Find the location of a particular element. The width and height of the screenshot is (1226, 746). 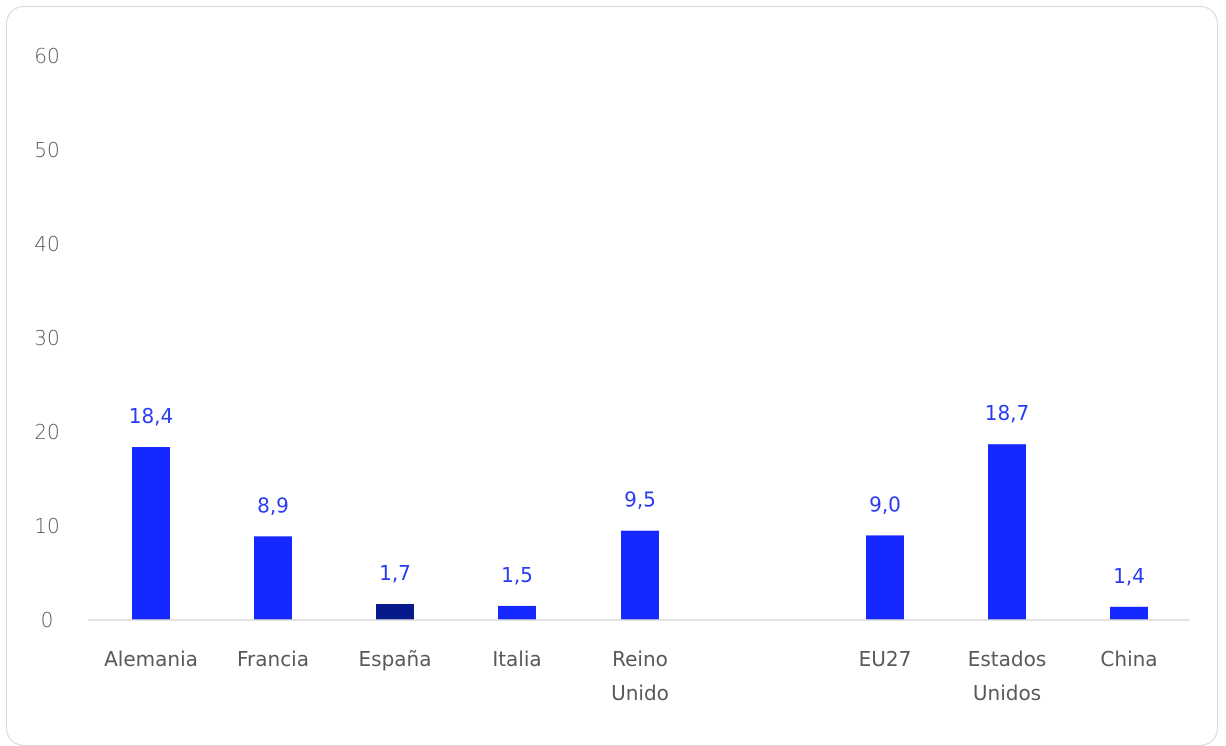

y-tick-label: 50 is located at coordinates (46, 150).